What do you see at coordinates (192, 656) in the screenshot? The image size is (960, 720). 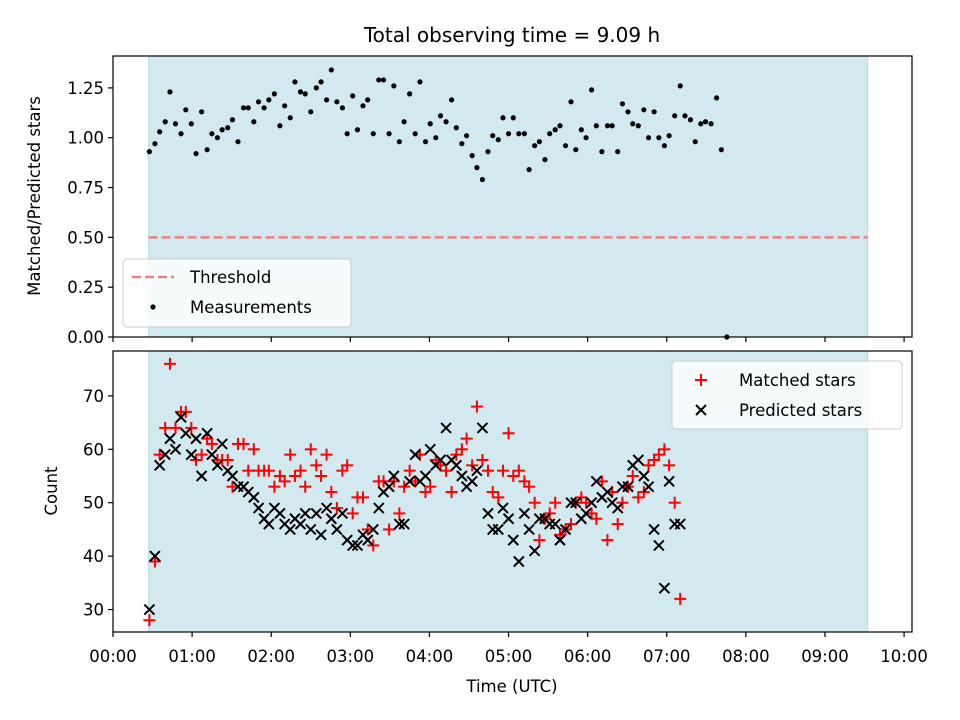 I see `x-tick-label: 01:00` at bounding box center [192, 656].